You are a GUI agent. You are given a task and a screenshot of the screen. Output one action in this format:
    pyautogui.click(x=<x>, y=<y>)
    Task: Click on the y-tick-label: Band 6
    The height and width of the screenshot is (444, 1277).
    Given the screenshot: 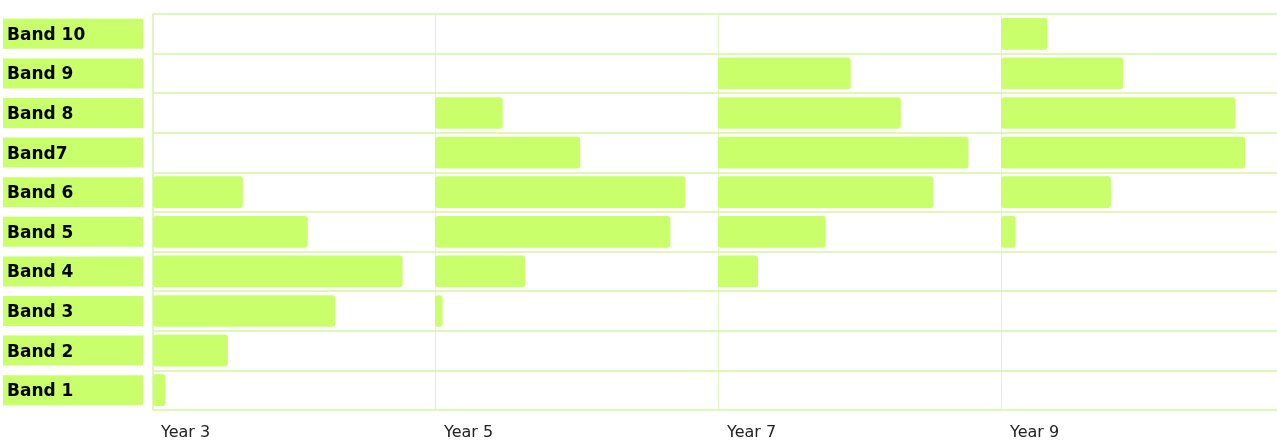 What is the action you would take?
    pyautogui.click(x=40, y=192)
    